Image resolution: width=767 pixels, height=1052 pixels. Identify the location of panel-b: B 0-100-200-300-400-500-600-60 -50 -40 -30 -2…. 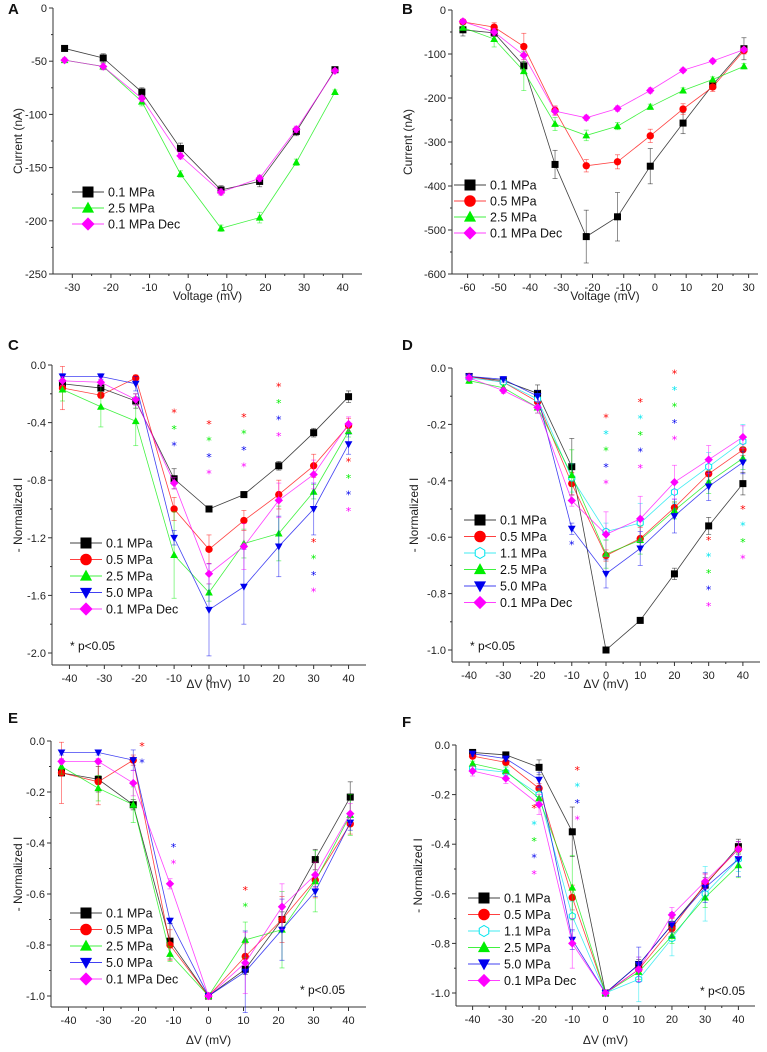
(579, 152).